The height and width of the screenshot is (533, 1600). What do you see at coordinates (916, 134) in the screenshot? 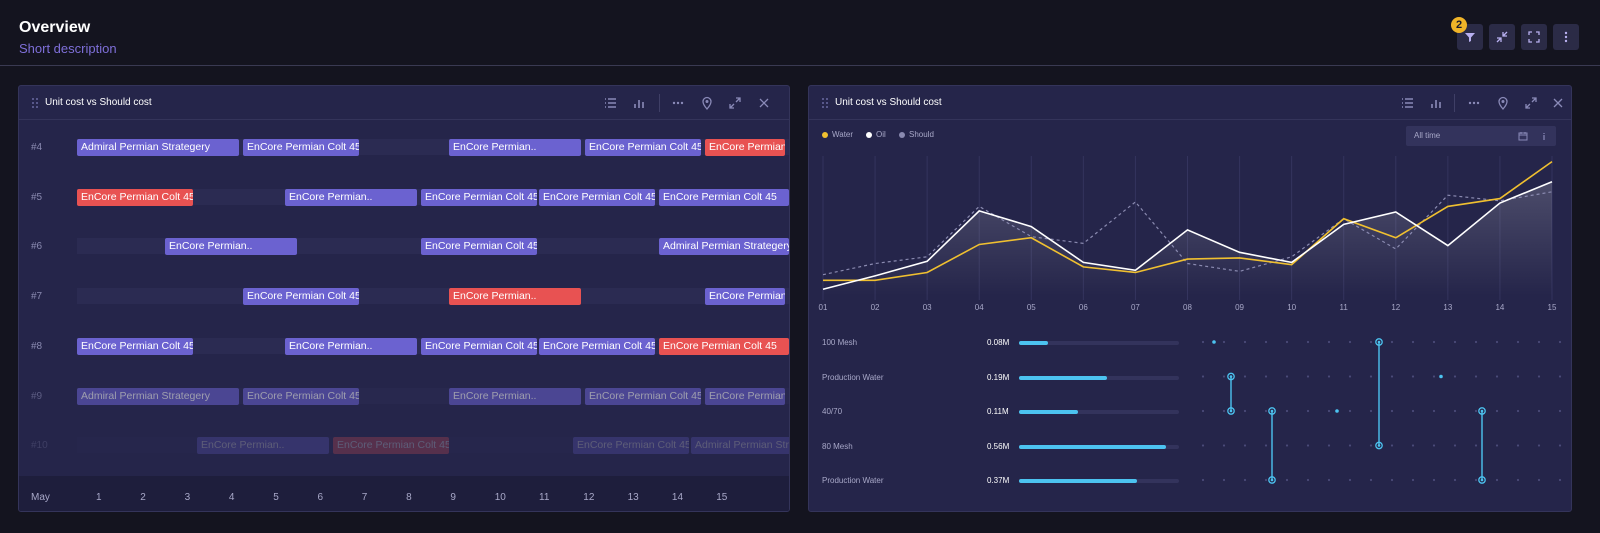
I see `legend-item-should: Should` at bounding box center [916, 134].